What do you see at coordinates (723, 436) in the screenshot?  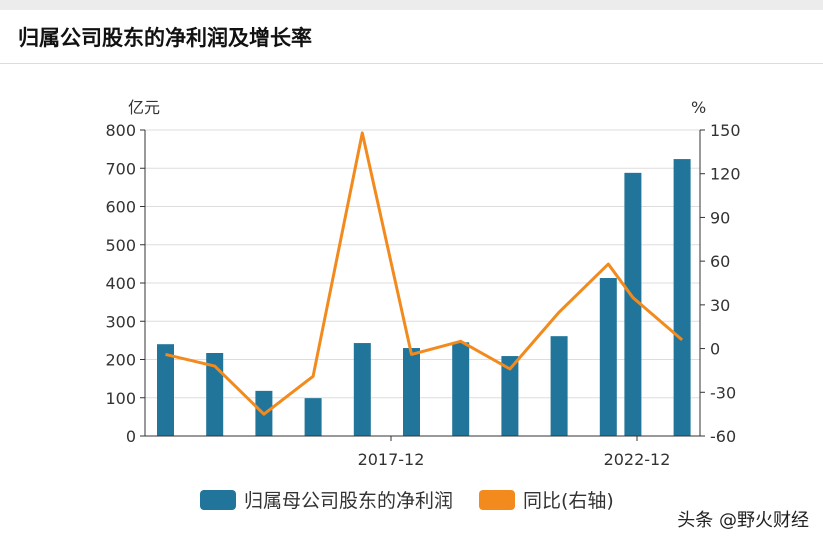 I see `y-right-tick-label: -60` at bounding box center [723, 436].